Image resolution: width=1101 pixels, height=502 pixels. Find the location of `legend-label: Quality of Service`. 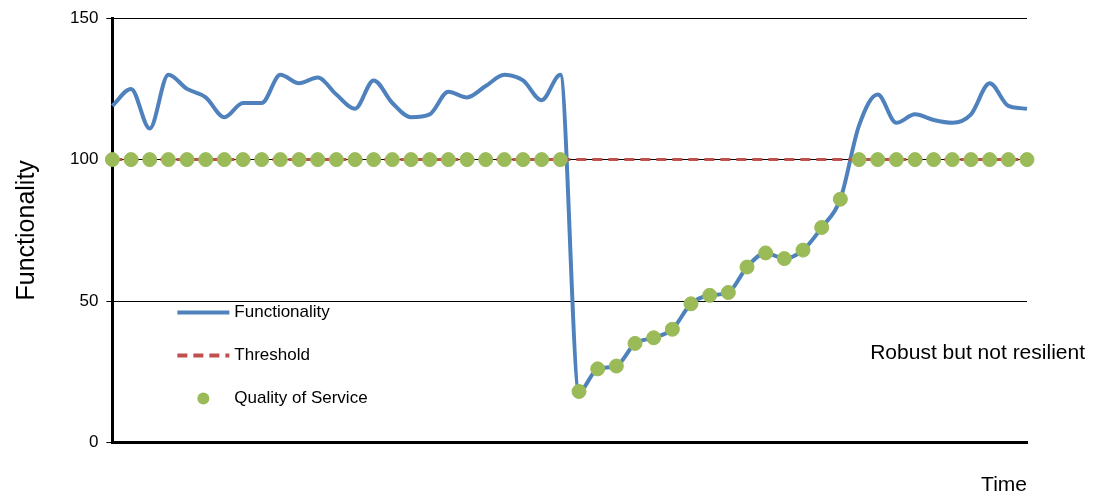

legend-label: Quality of Service is located at coordinates (301, 398).